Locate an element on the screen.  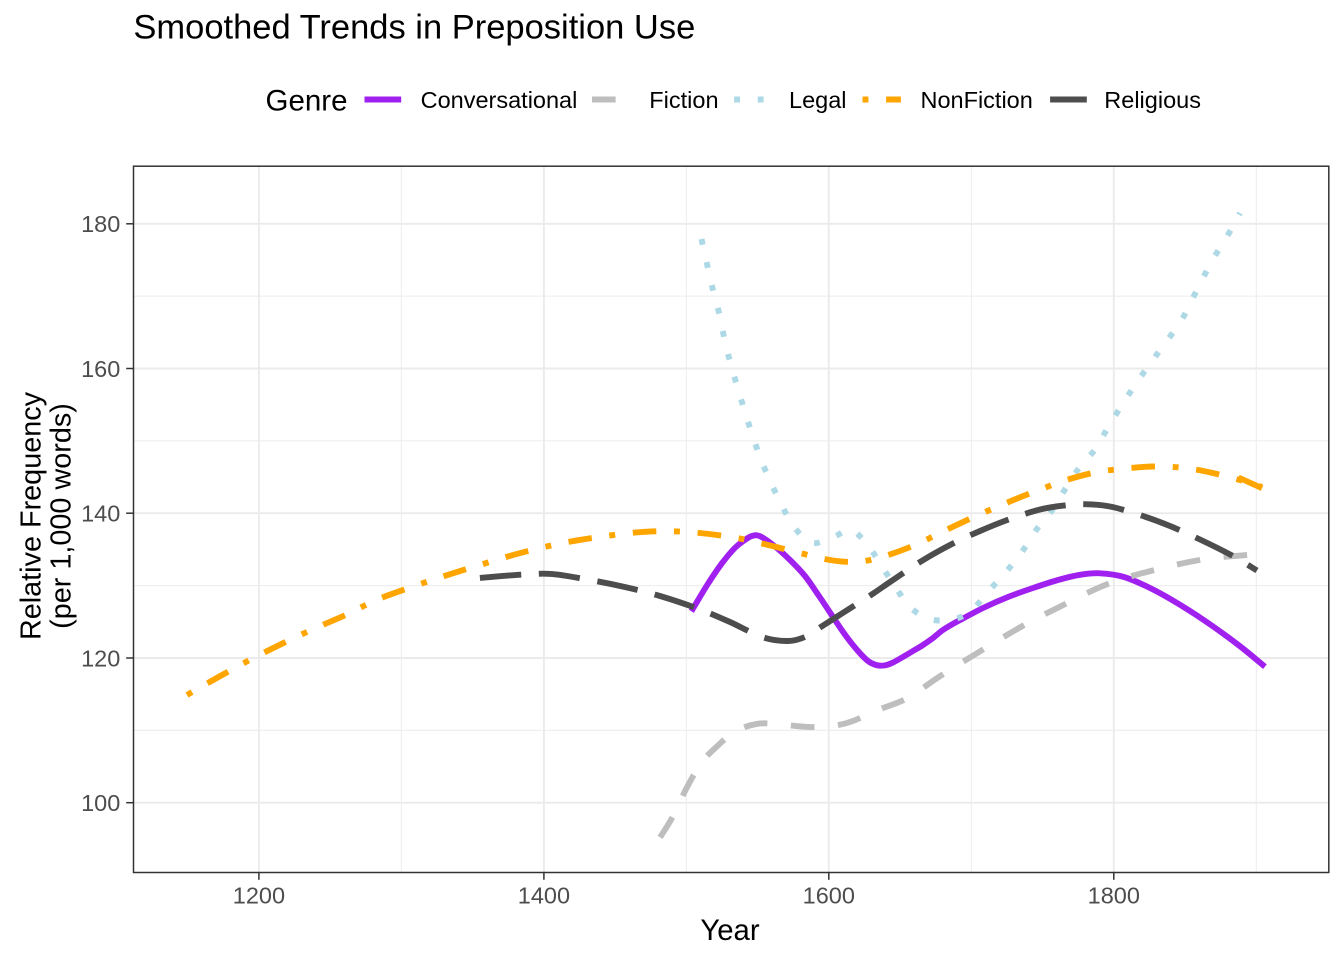
svg-text: Genre is located at coordinates (307, 100).